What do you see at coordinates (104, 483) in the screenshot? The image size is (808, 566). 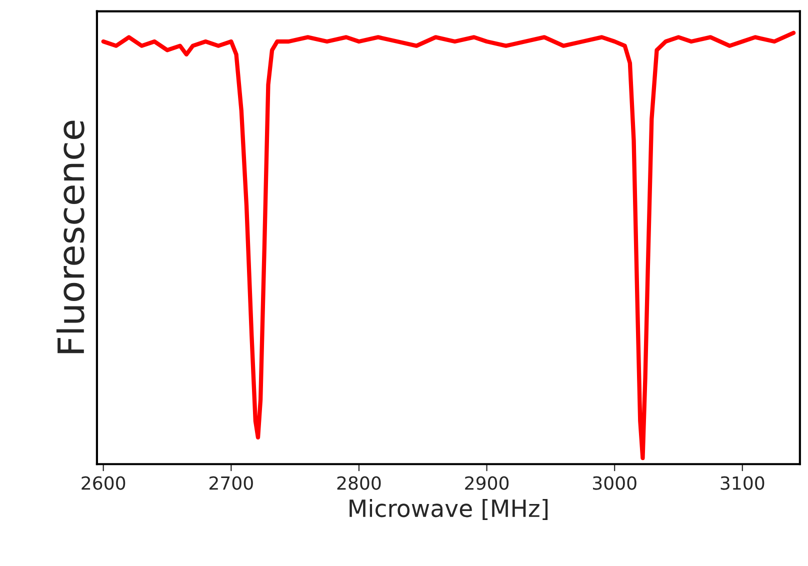 I see `x-tick-label: 2600` at bounding box center [104, 483].